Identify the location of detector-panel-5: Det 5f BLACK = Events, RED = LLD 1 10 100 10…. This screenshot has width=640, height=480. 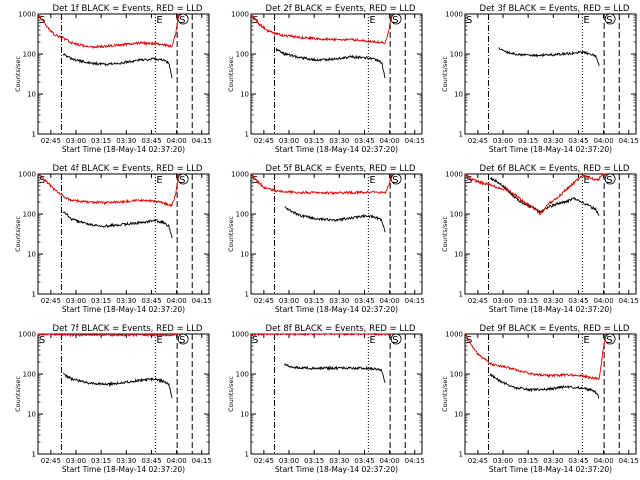
(326, 239).